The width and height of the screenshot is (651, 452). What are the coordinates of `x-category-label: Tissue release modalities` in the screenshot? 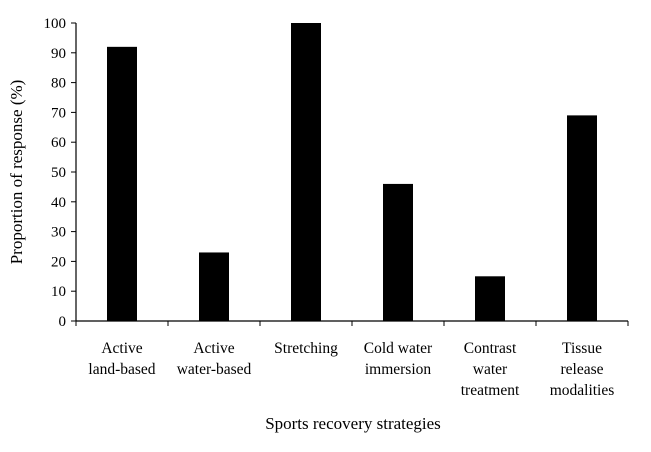 It's located at (582, 369).